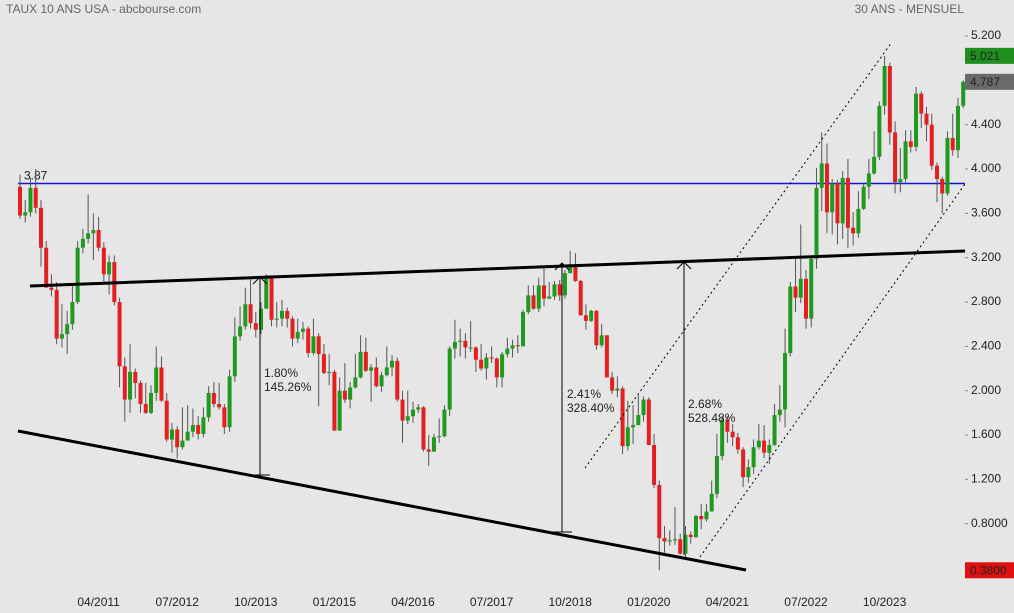 The image size is (1014, 613). Describe the element at coordinates (705, 404) in the screenshot. I see `annotation: 2.68%` at that location.